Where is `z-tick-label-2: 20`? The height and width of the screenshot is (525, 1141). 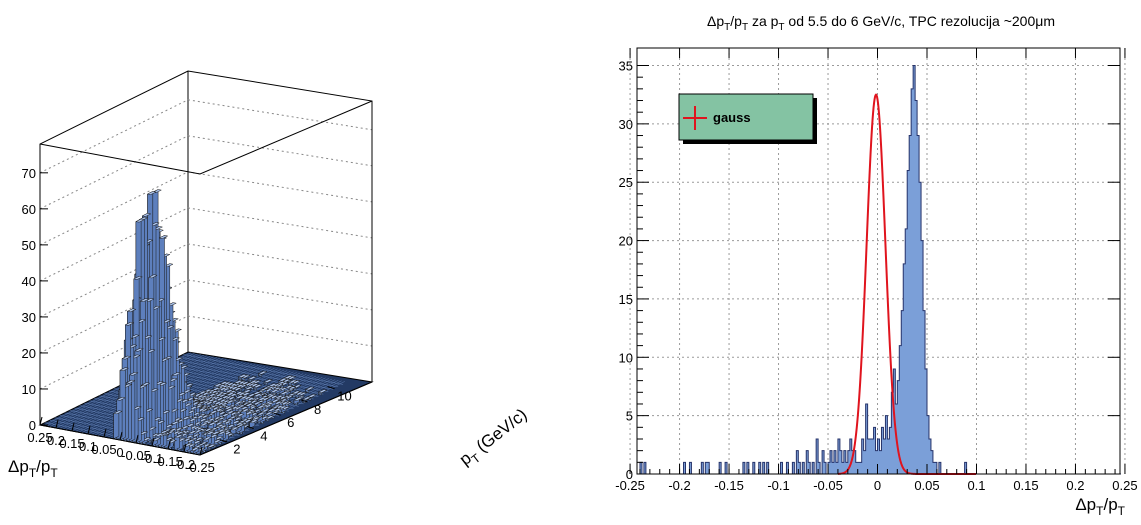
z-tick-label-2: 20 is located at coordinates (29, 353).